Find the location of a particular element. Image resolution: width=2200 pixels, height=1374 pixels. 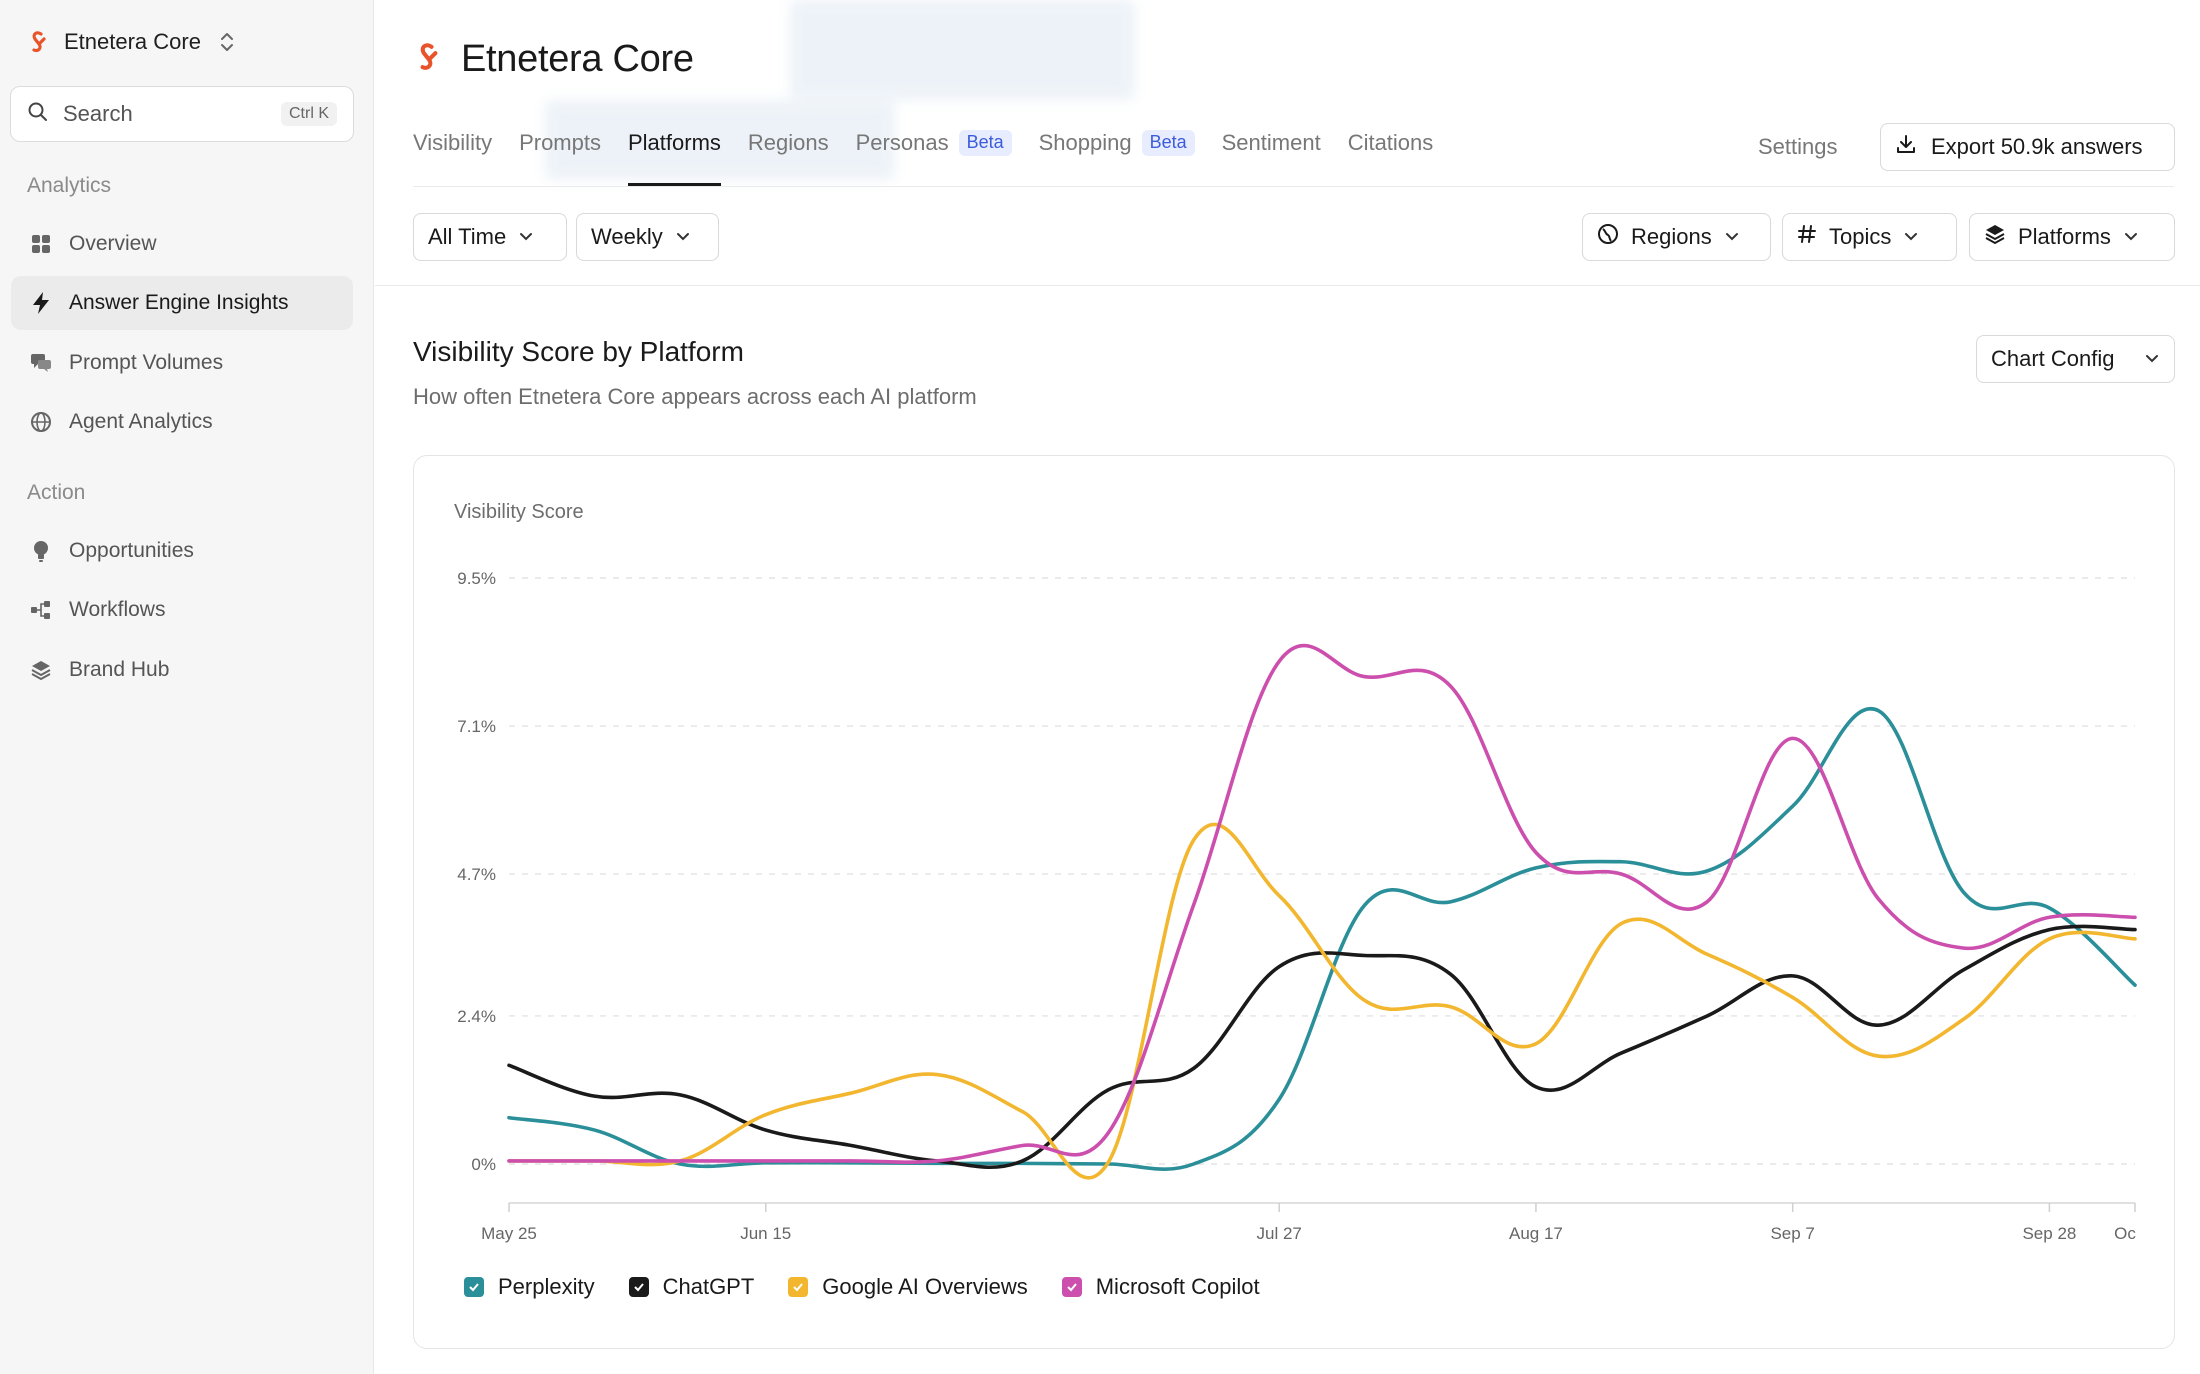

search-input: Search Ctrl K is located at coordinates (182, 114).